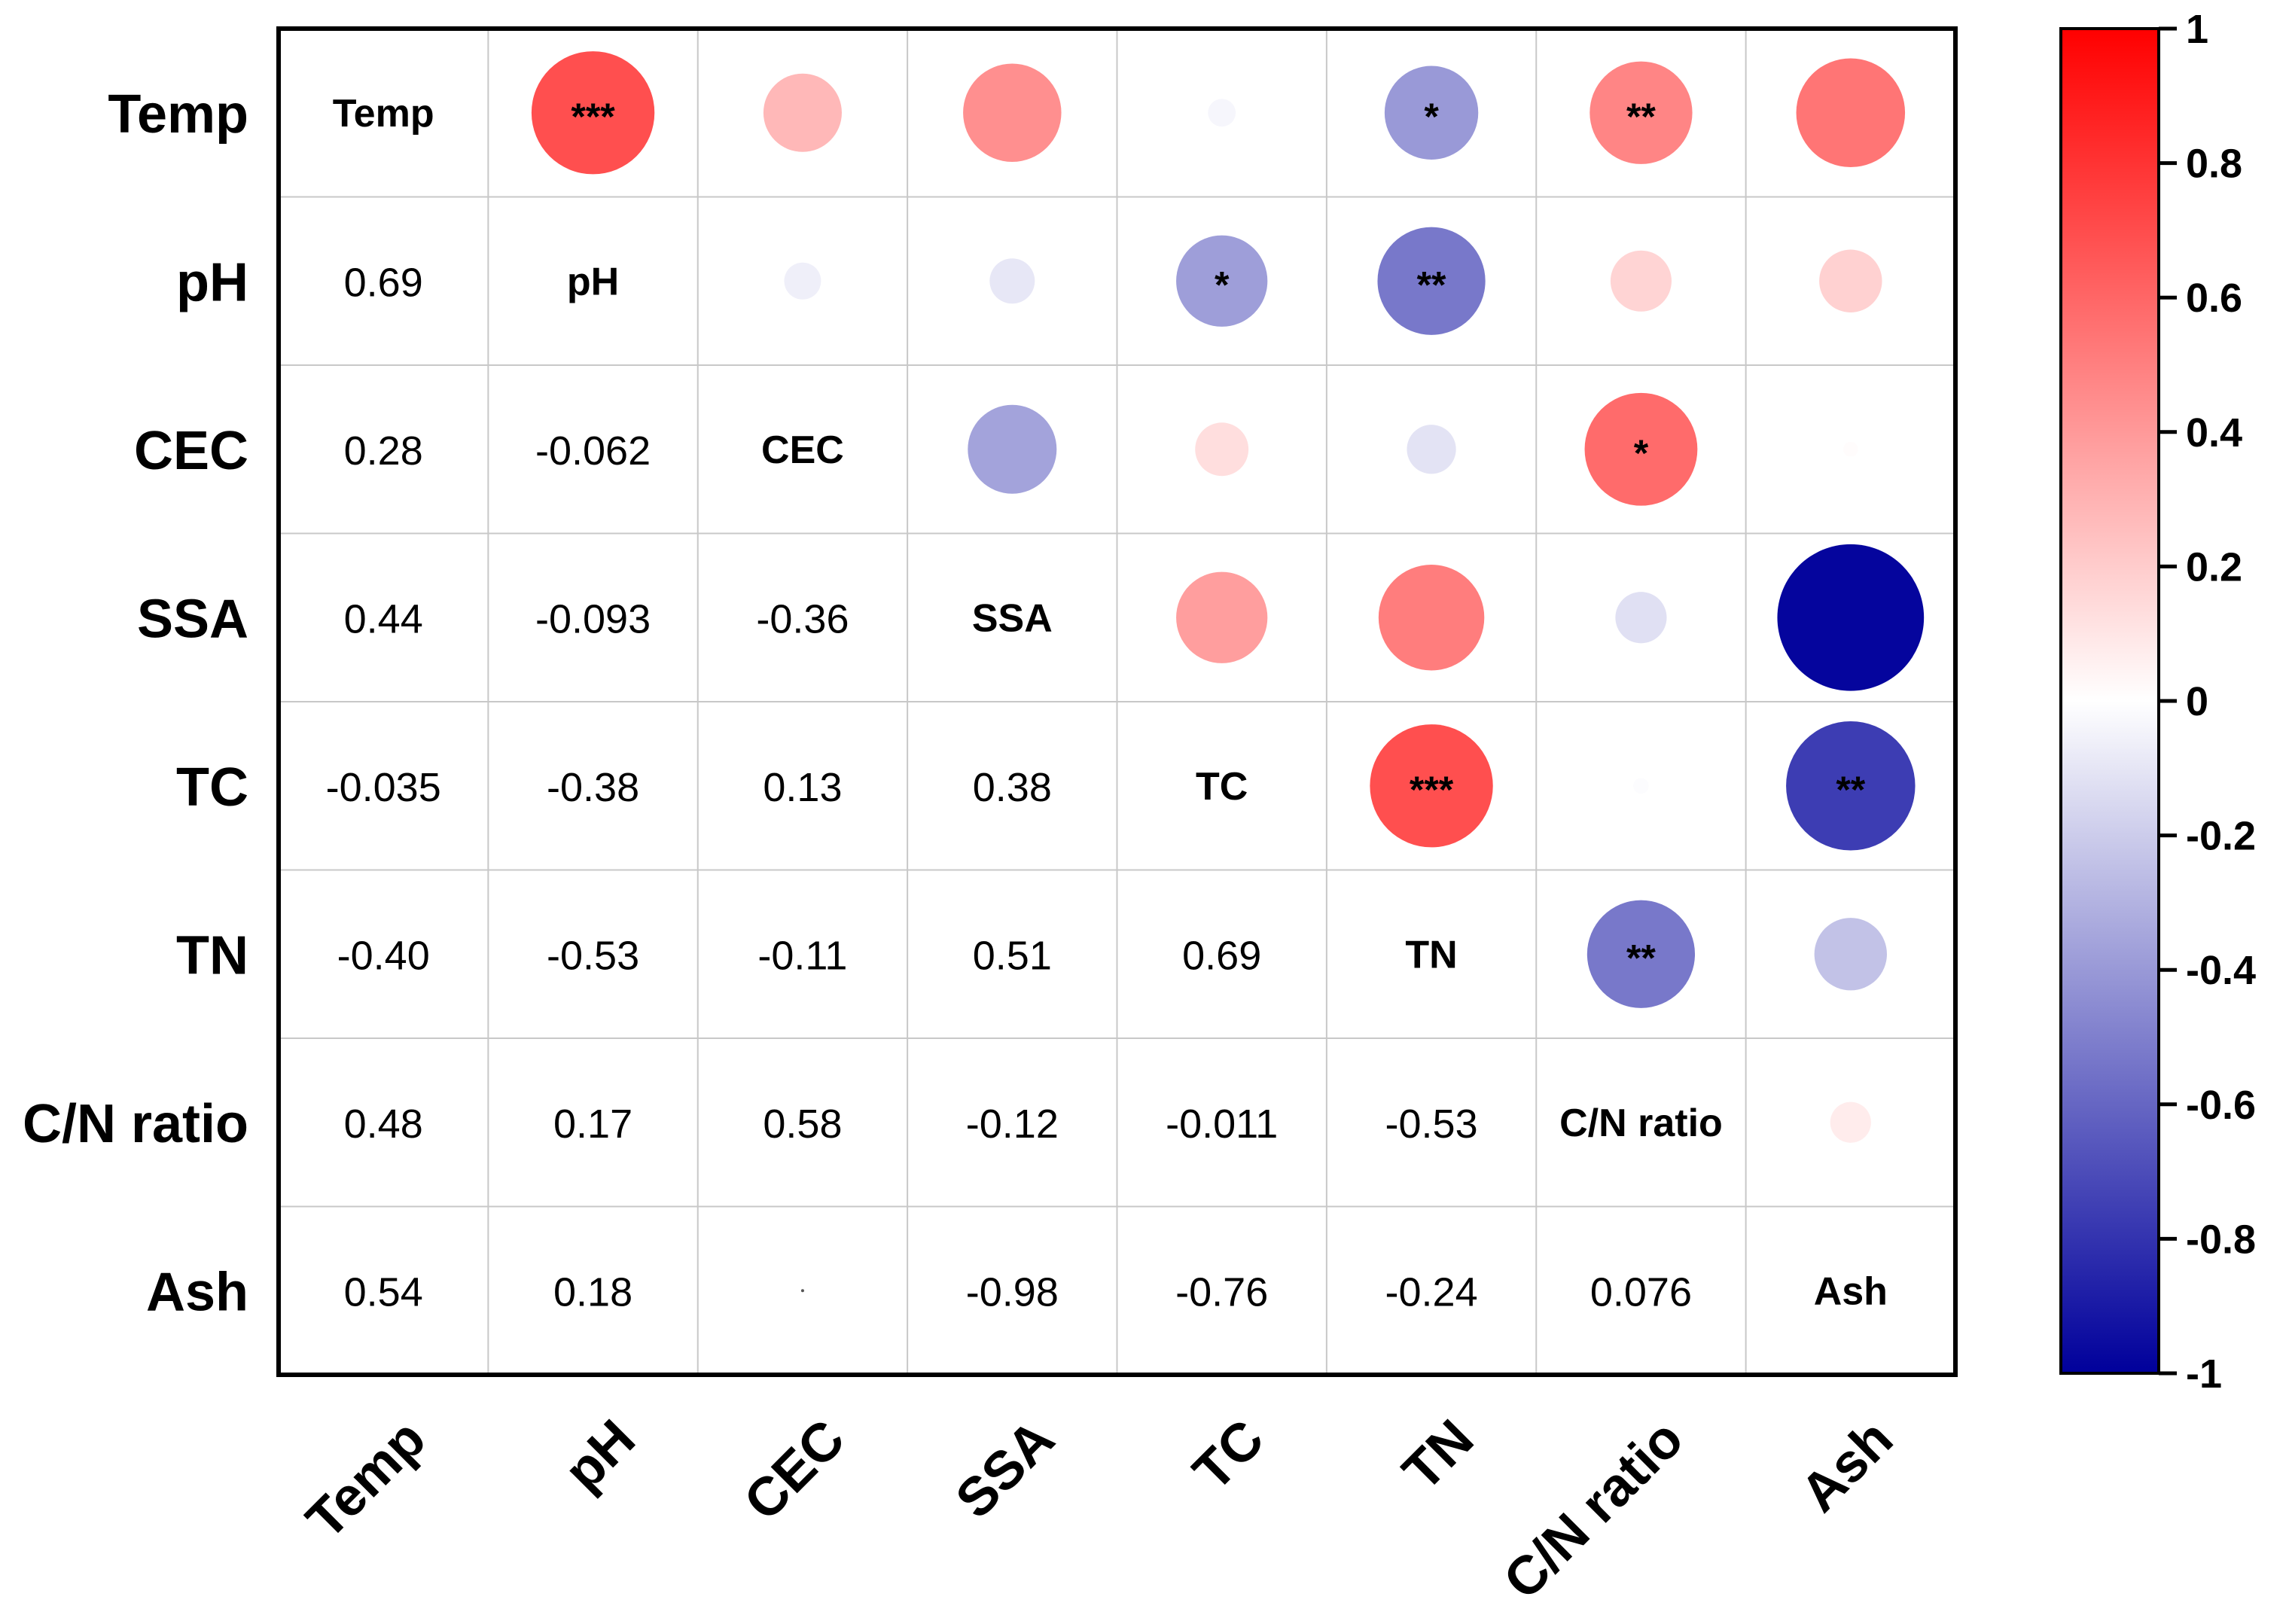 This screenshot has height=1624, width=2289. Describe the element at coordinates (383, 114) in the screenshot. I see `diagonal-label-temp: Temp` at that location.